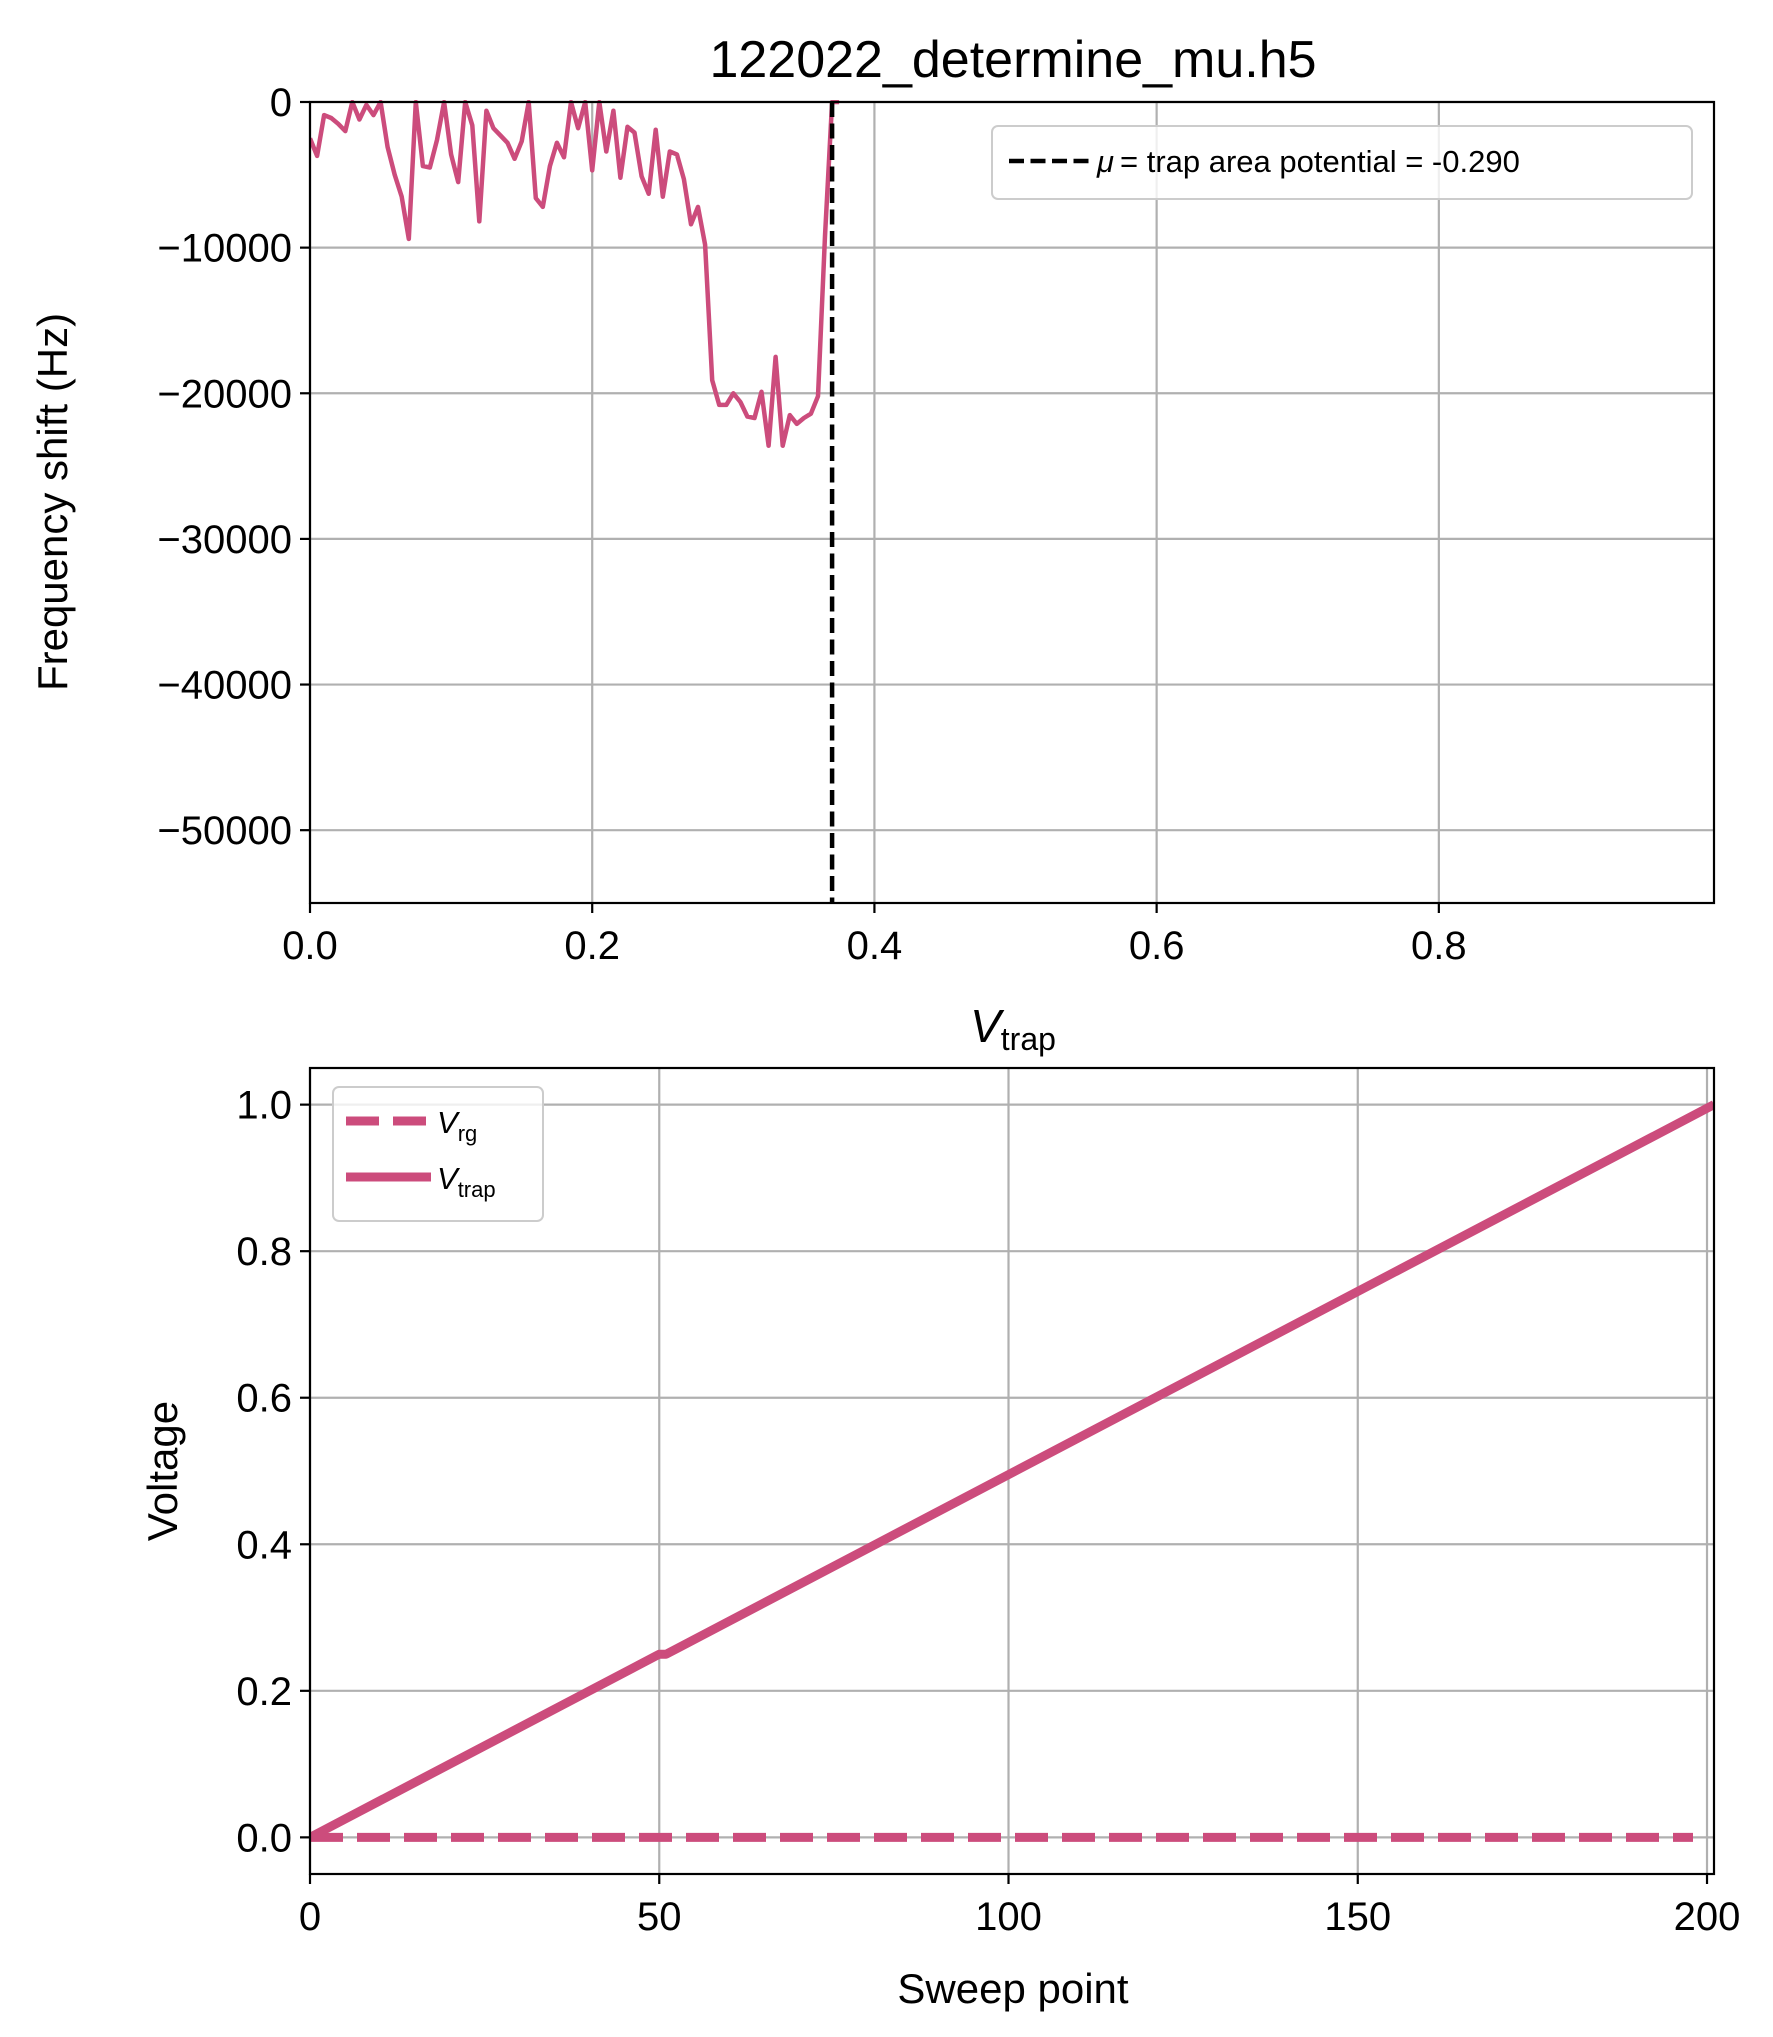  What do you see at coordinates (264, 1692) in the screenshot?
I see `p2-y-tick-label: 0.2` at bounding box center [264, 1692].